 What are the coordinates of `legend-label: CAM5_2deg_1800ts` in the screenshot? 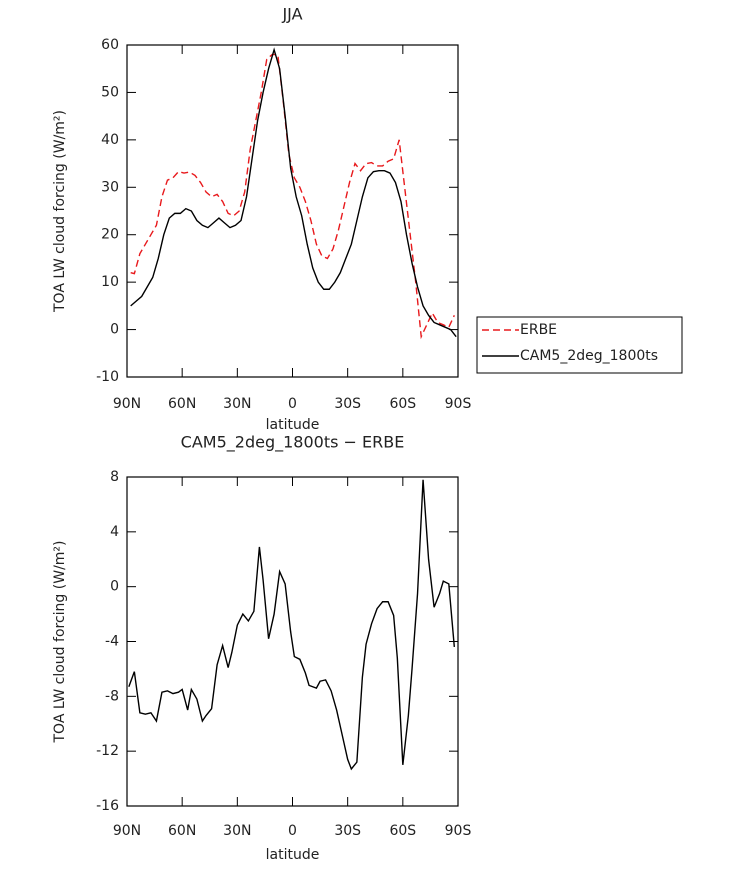 It's located at (589, 356).